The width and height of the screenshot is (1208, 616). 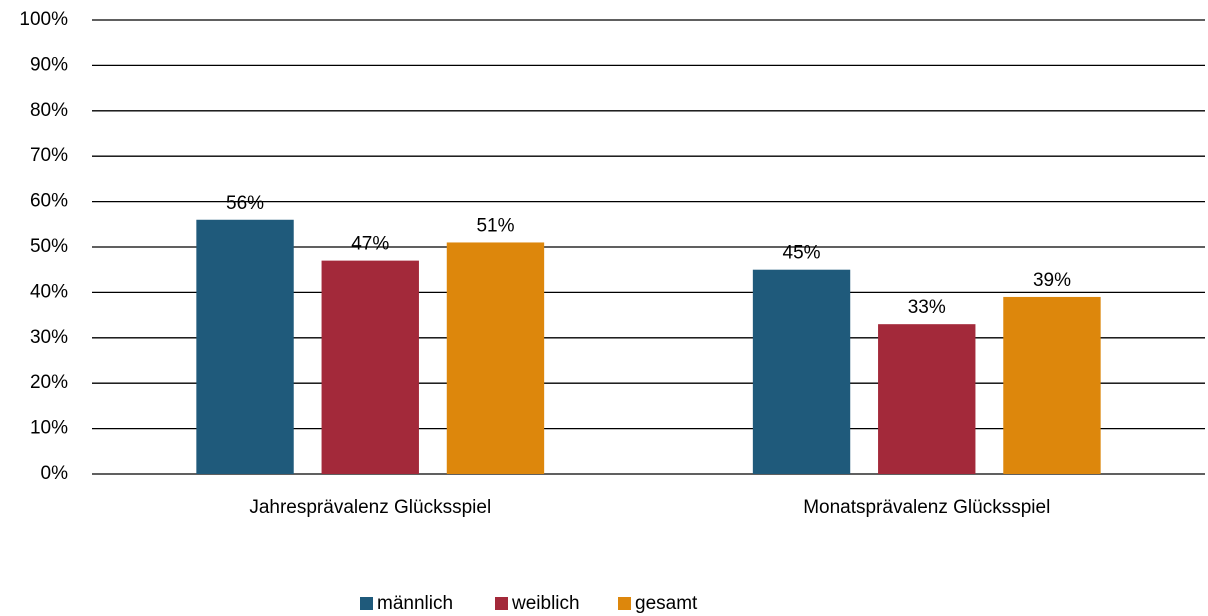 I want to click on y-tick-label: 70%, so click(x=49, y=155).